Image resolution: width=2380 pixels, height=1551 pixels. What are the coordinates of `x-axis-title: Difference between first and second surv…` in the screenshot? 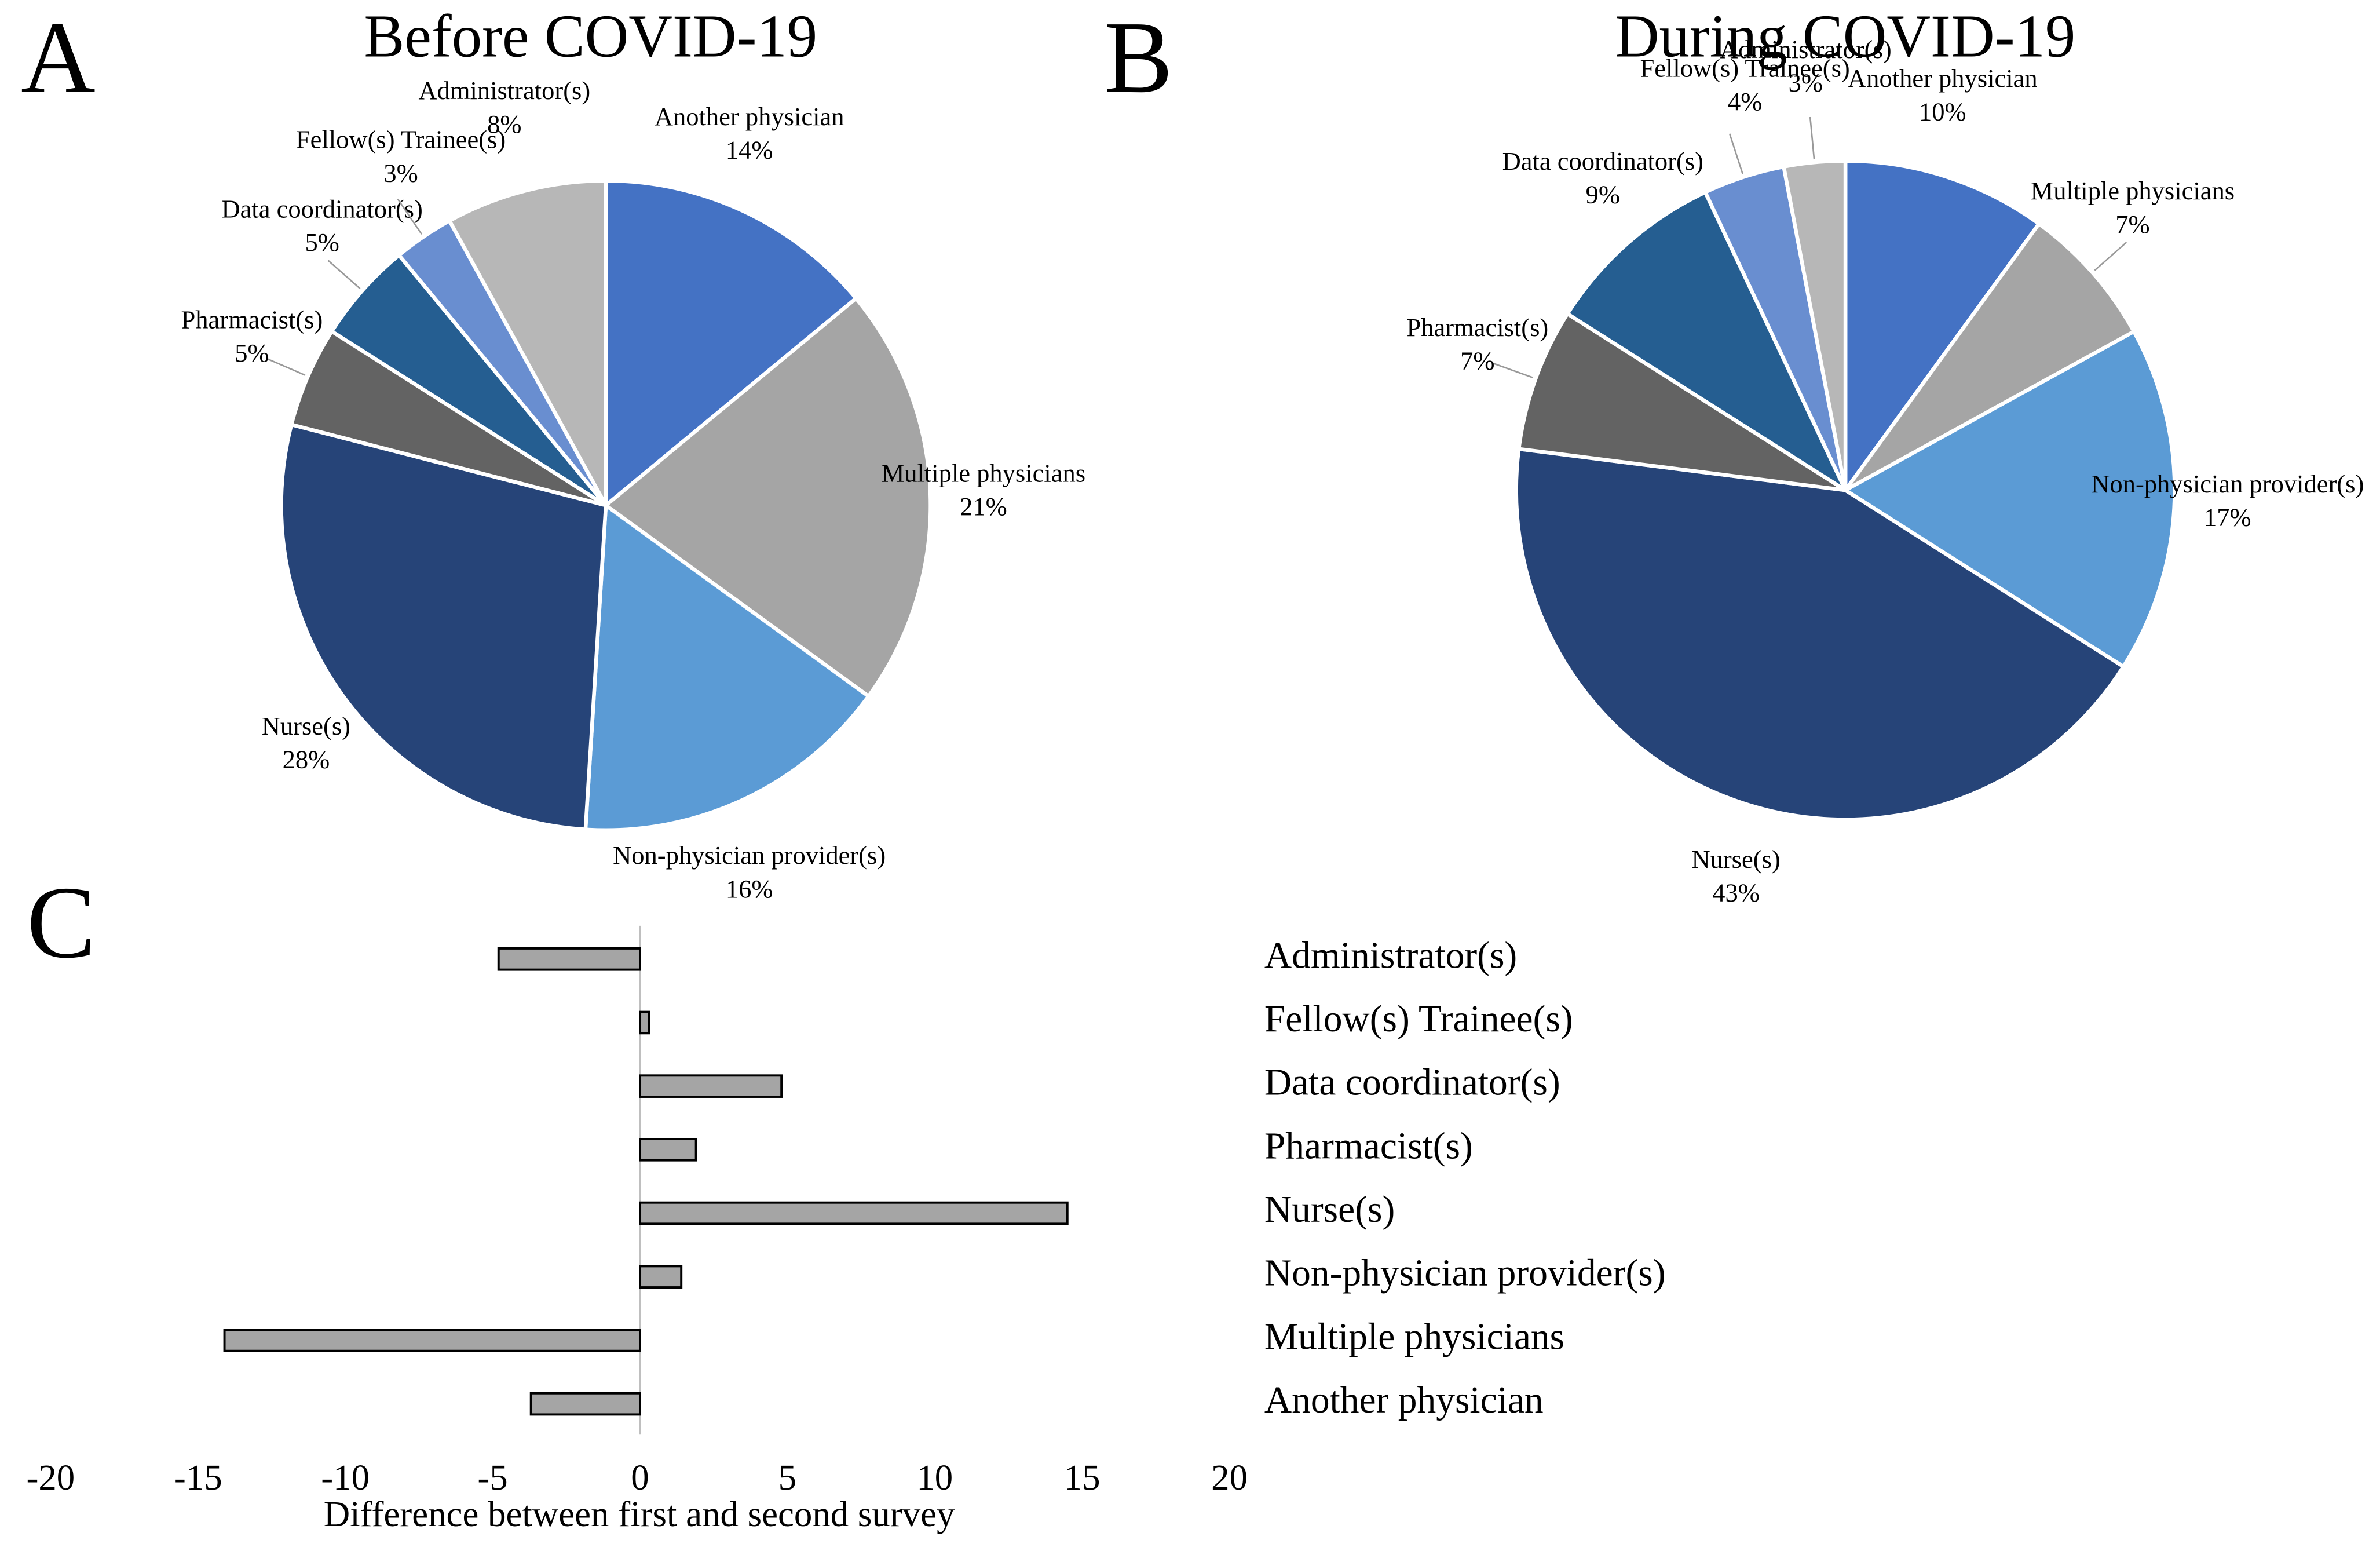 It's located at (639, 1514).